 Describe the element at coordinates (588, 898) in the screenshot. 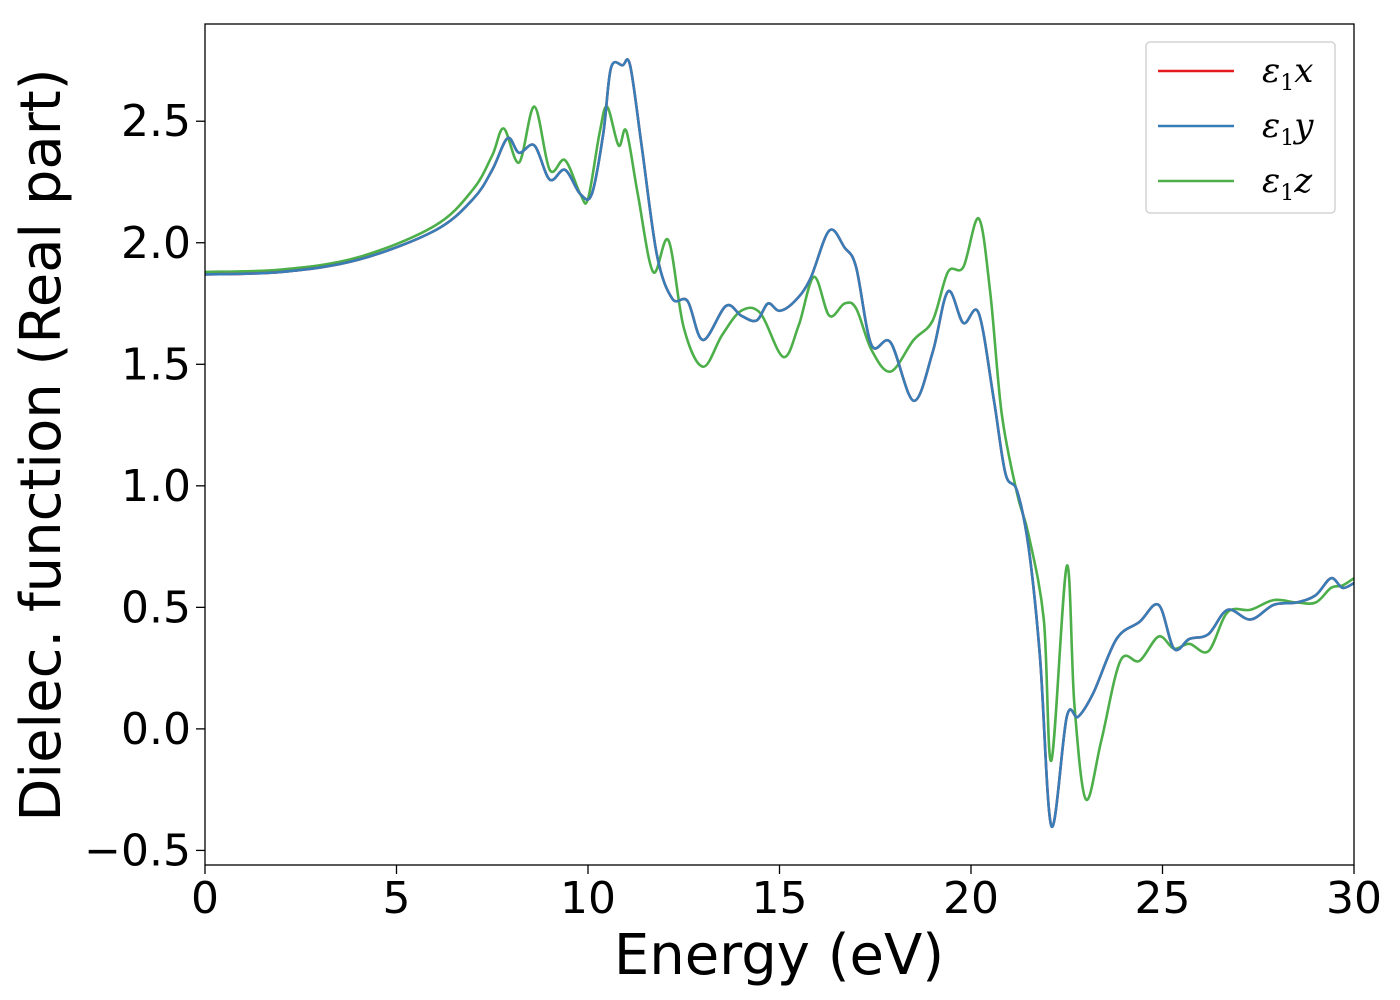

I see `x-tick-label: 10` at that location.